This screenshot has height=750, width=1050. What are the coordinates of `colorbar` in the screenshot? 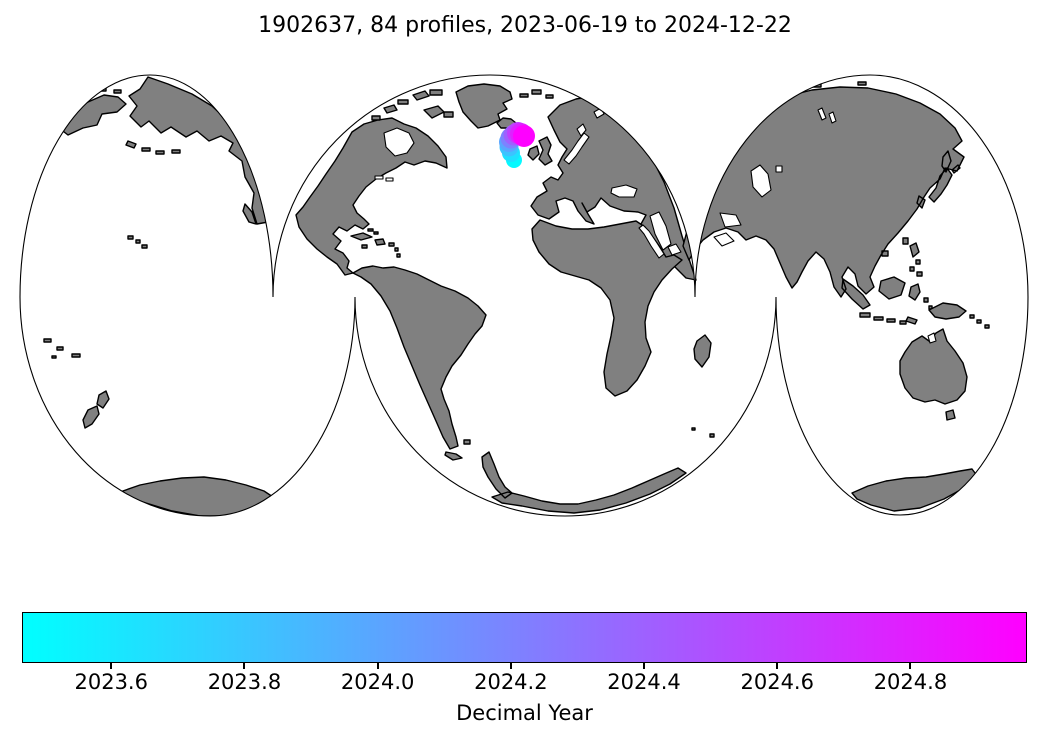 It's located at (524, 637).